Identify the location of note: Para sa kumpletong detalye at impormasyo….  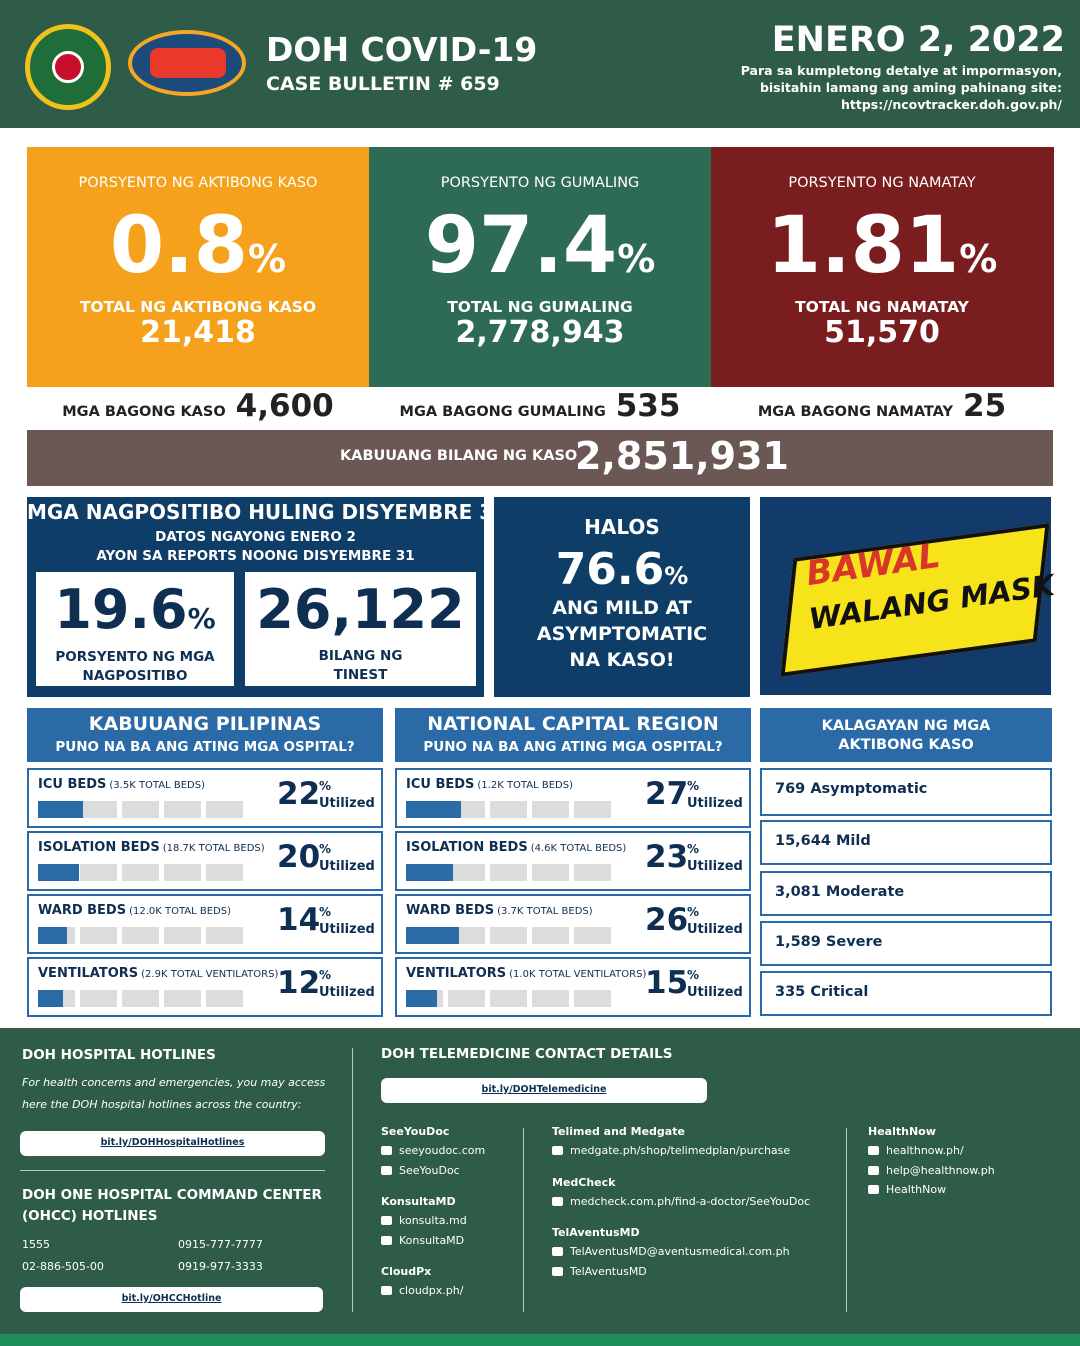
(901, 70).